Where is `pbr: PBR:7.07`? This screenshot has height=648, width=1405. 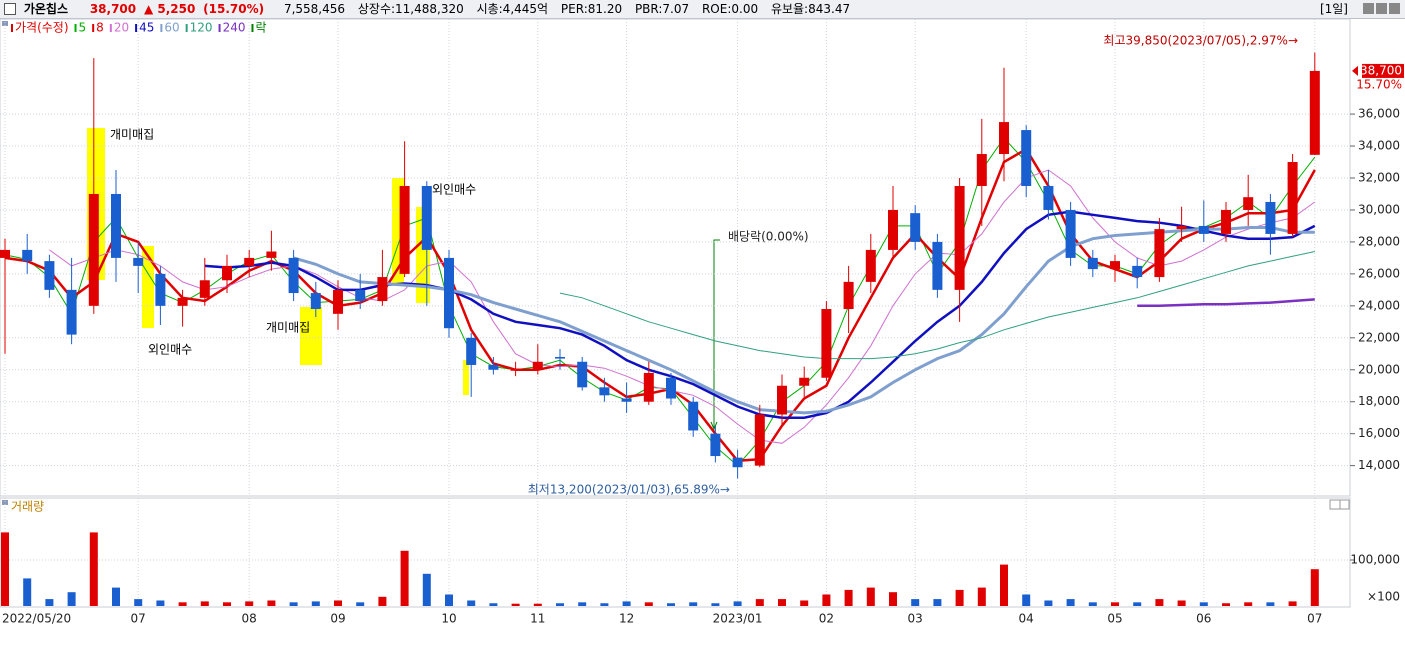
pbr: PBR:7.07 is located at coordinates (662, 9).